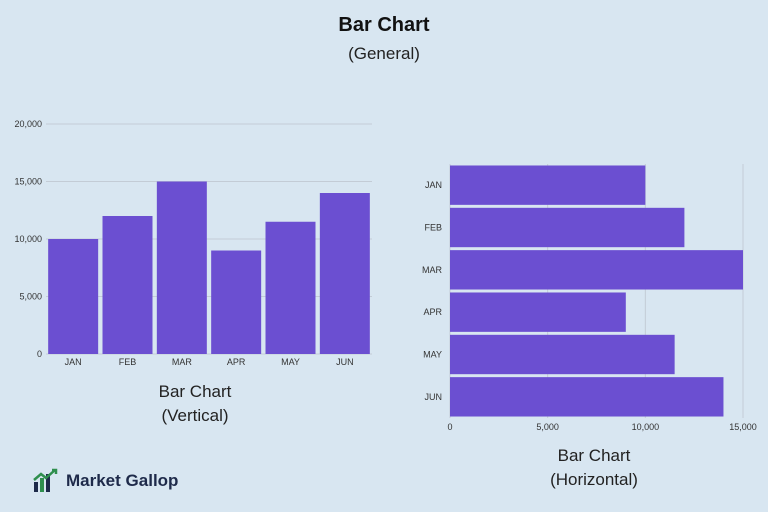 The width and height of the screenshot is (768, 512). I want to click on horizontal-y-tick-label: MAR, so click(432, 270).